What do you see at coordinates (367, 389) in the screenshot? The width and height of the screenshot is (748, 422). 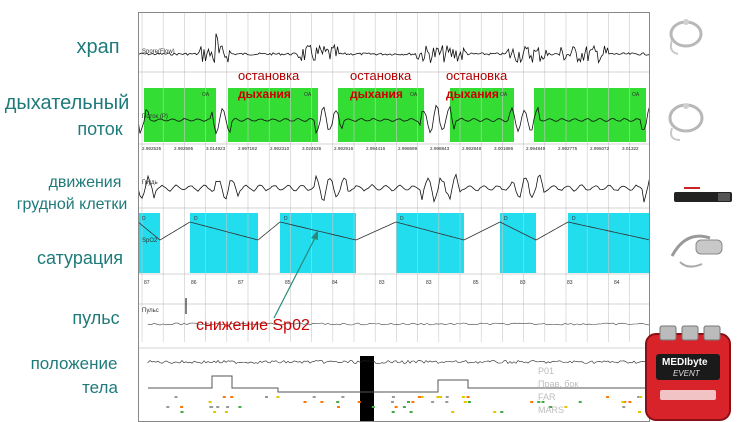 I see `position-event-block` at bounding box center [367, 389].